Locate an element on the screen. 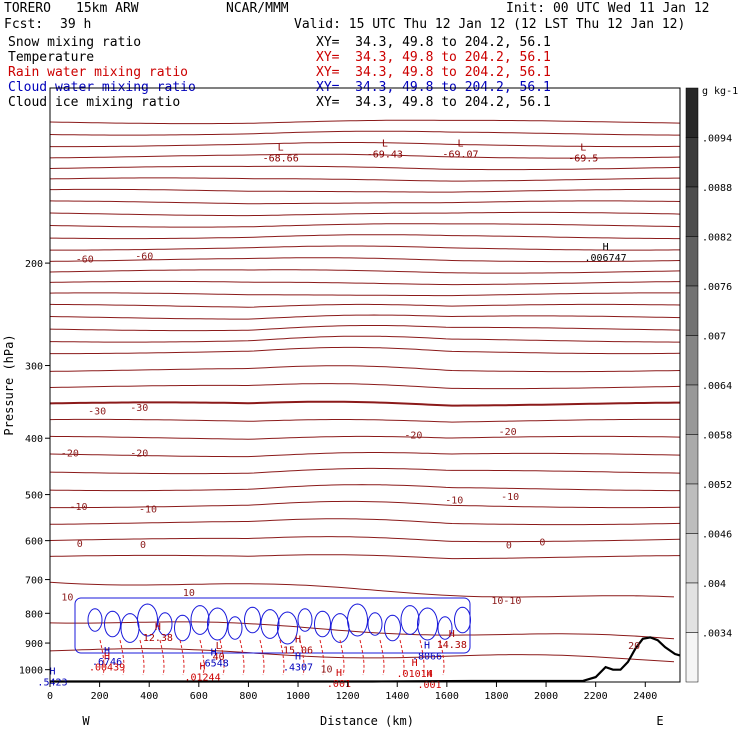  extremum-value: -68.66 is located at coordinates (281, 158).